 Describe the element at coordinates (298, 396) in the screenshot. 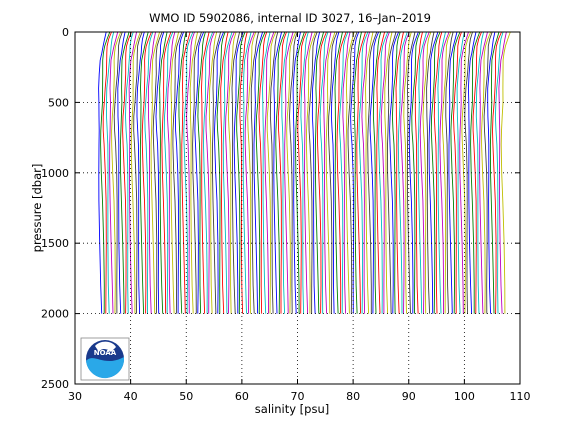

I see `x-tick-label: 70` at that location.